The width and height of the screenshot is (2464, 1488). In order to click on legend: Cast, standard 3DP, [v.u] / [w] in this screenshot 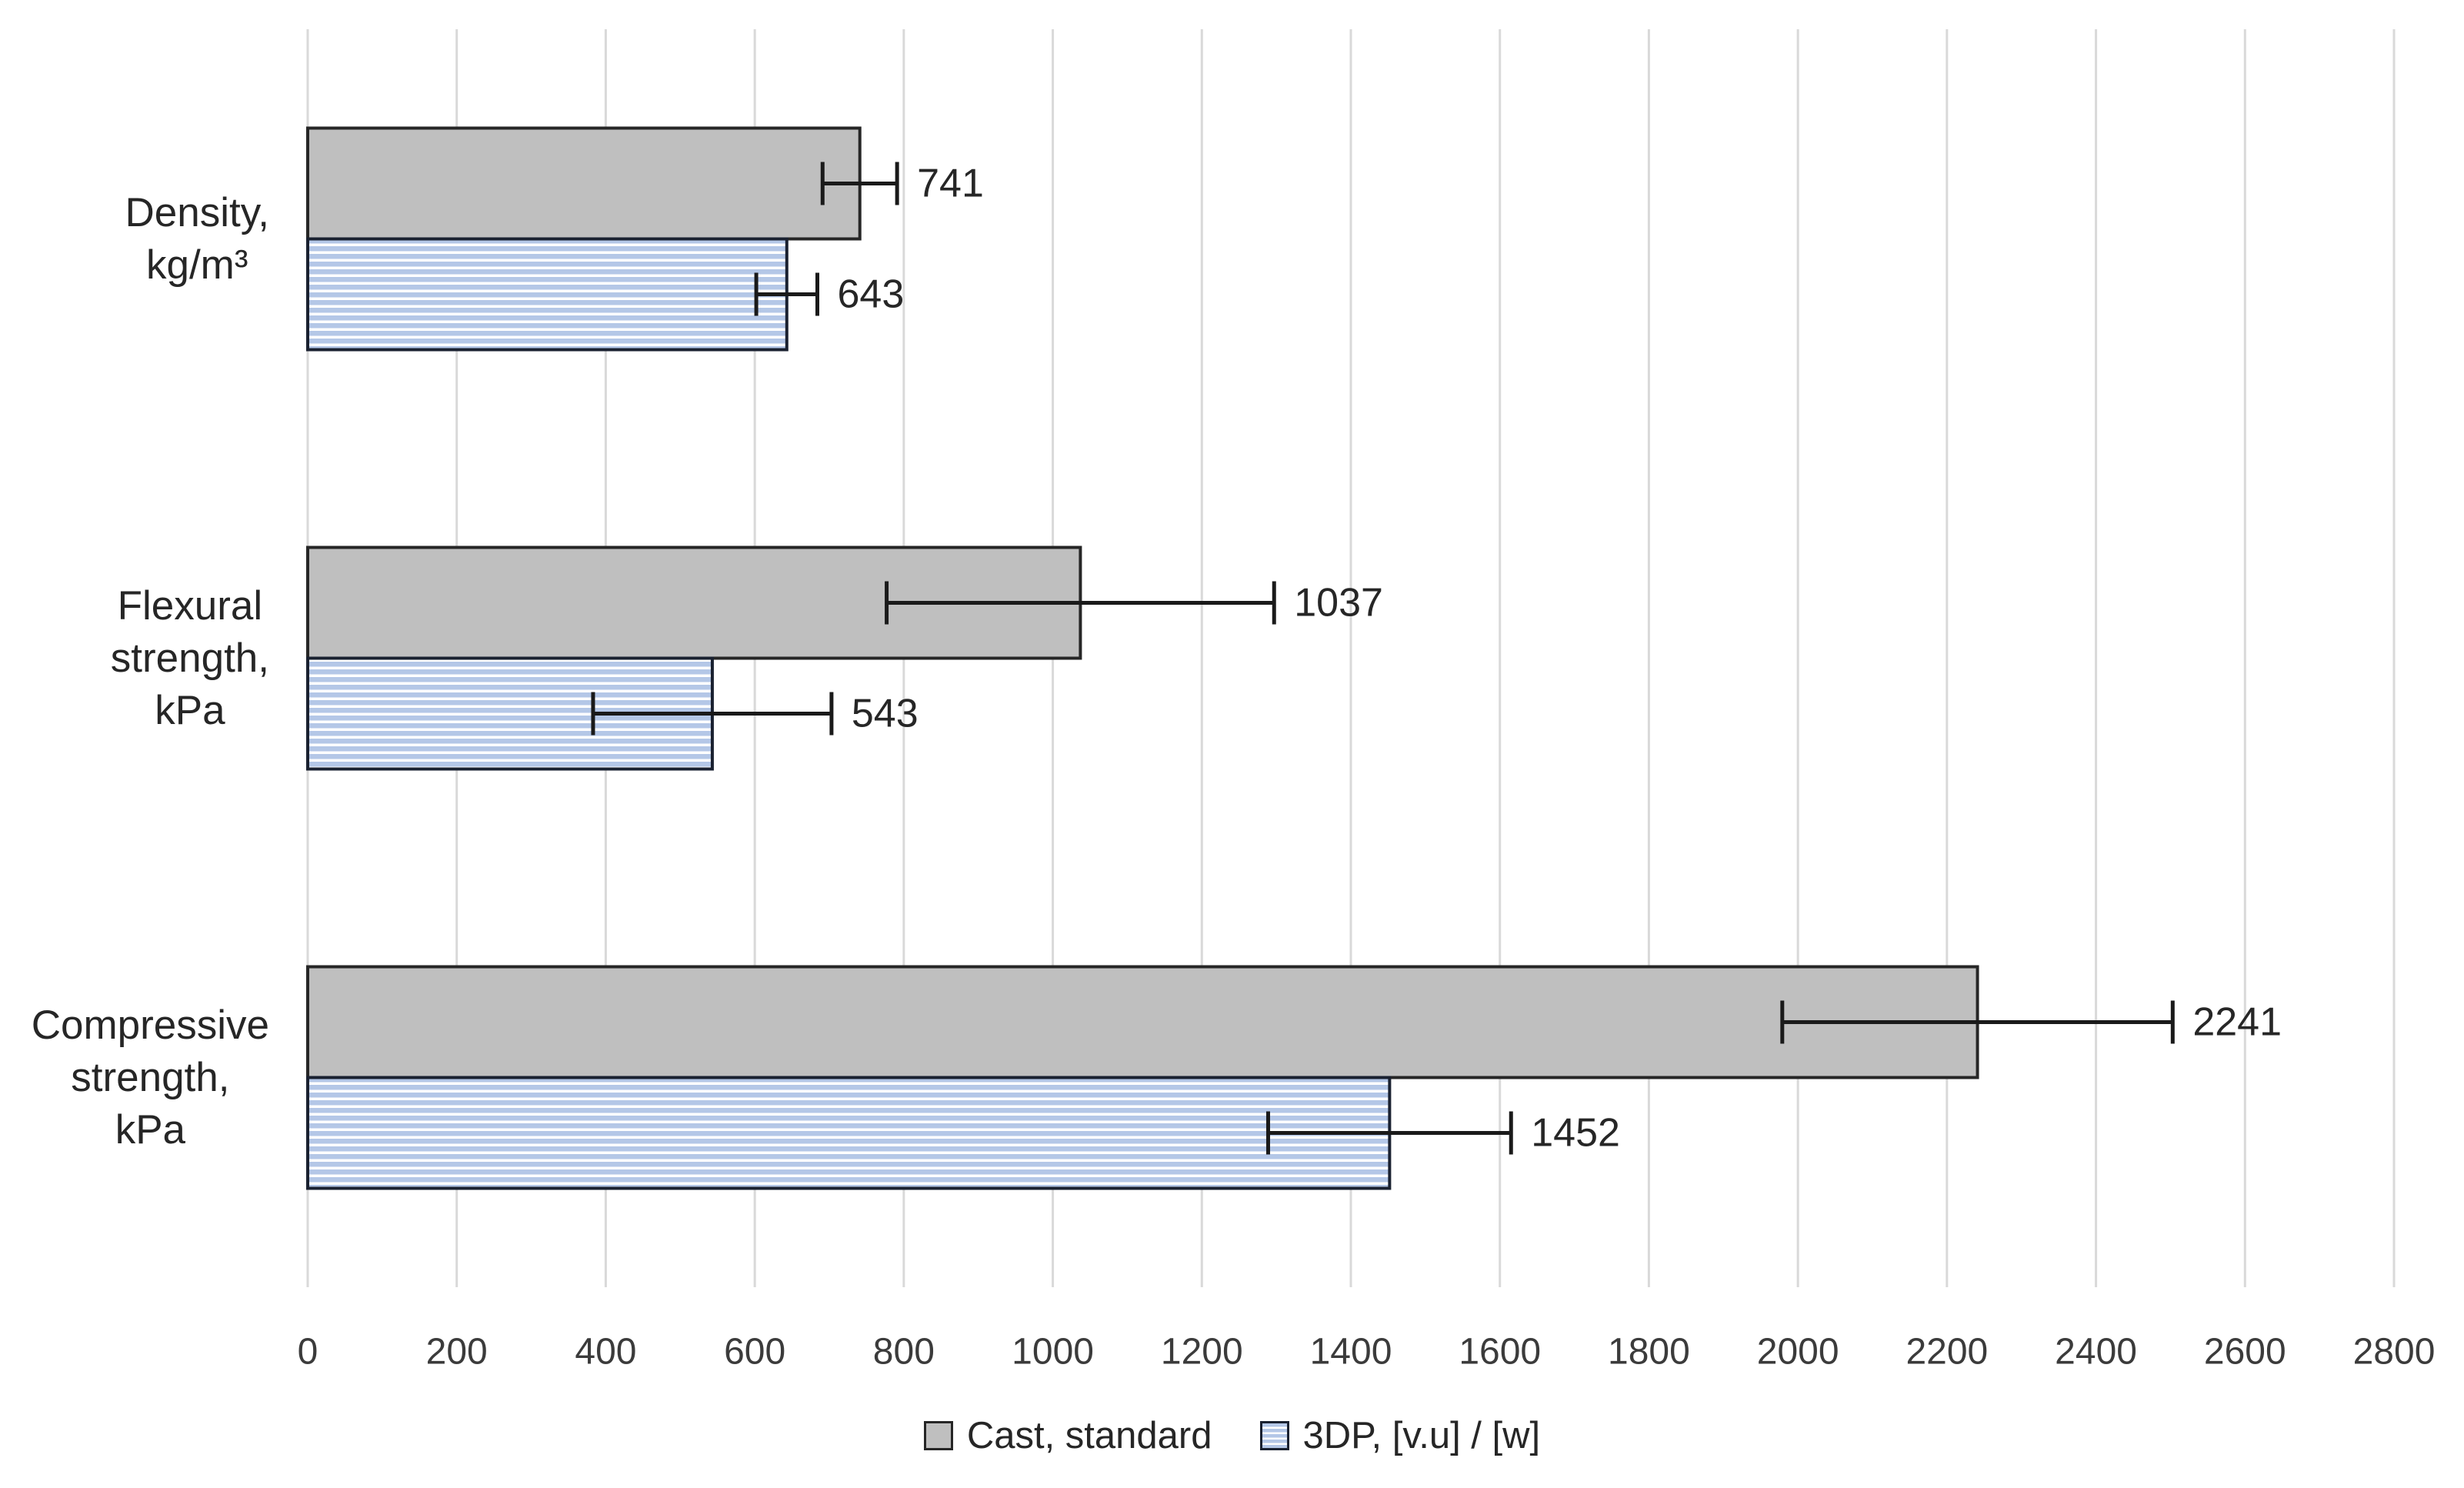, I will do `click(1232, 1435)`.